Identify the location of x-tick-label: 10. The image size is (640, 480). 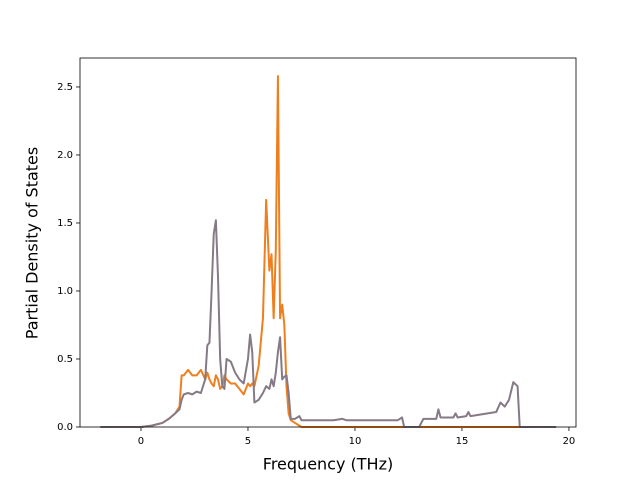
(355, 441).